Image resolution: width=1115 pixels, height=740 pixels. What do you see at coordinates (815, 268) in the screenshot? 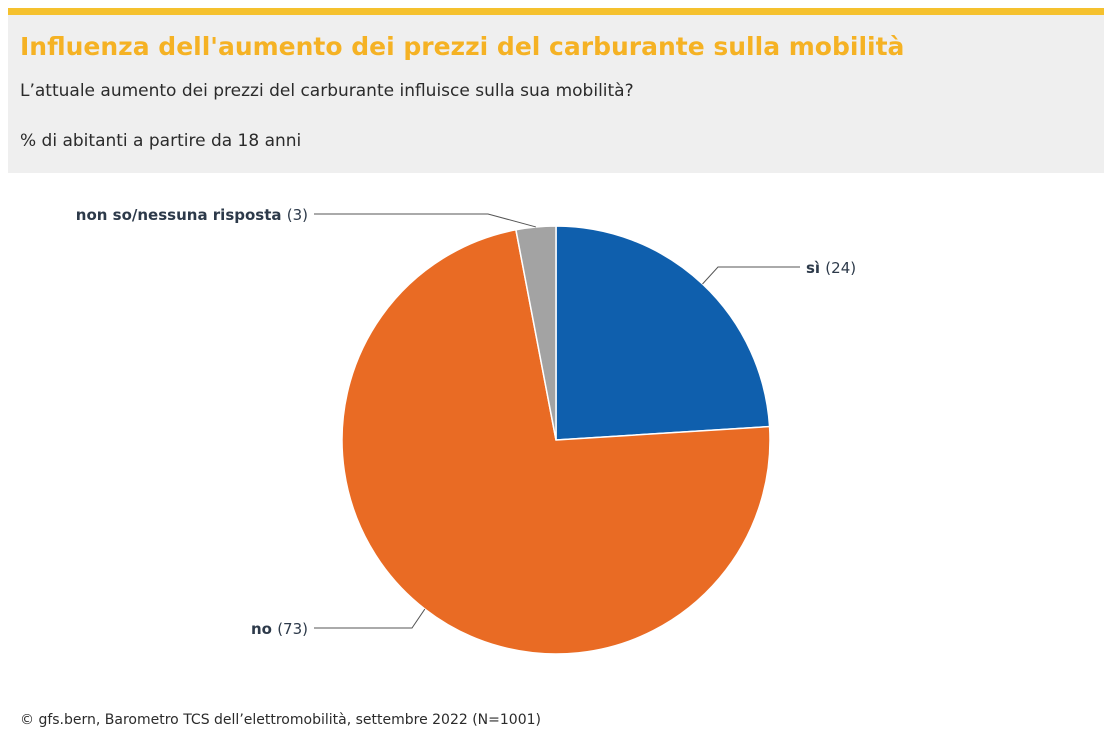
I see `slice-label-category-0: sì` at bounding box center [815, 268].